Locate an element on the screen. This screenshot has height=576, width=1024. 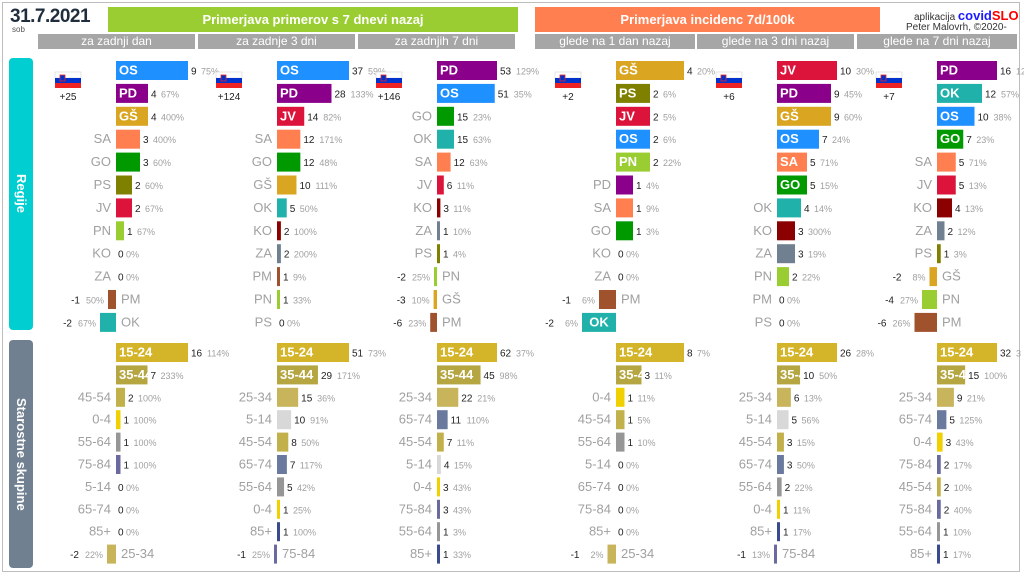
value-label-age-5-7: 2 is located at coordinates (947, 510).